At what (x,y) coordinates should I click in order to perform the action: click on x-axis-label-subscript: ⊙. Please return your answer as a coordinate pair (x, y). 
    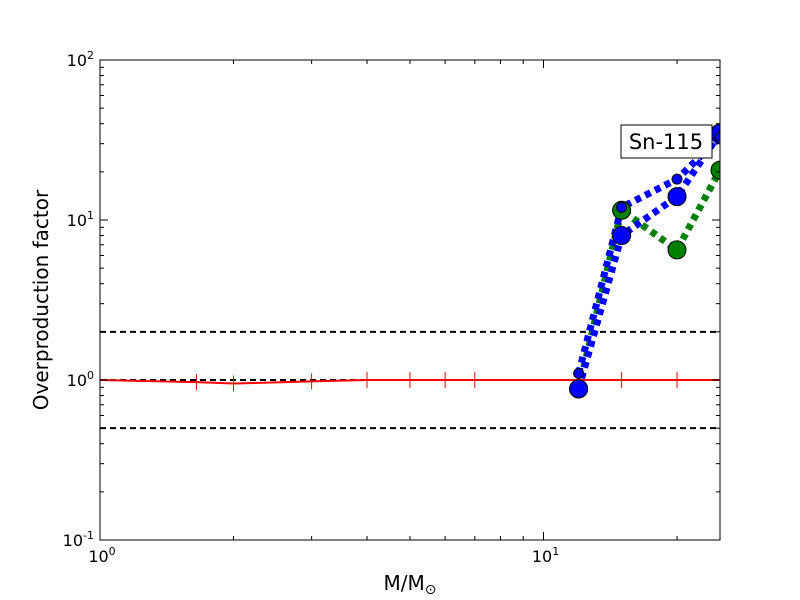
    Looking at the image, I should click on (431, 590).